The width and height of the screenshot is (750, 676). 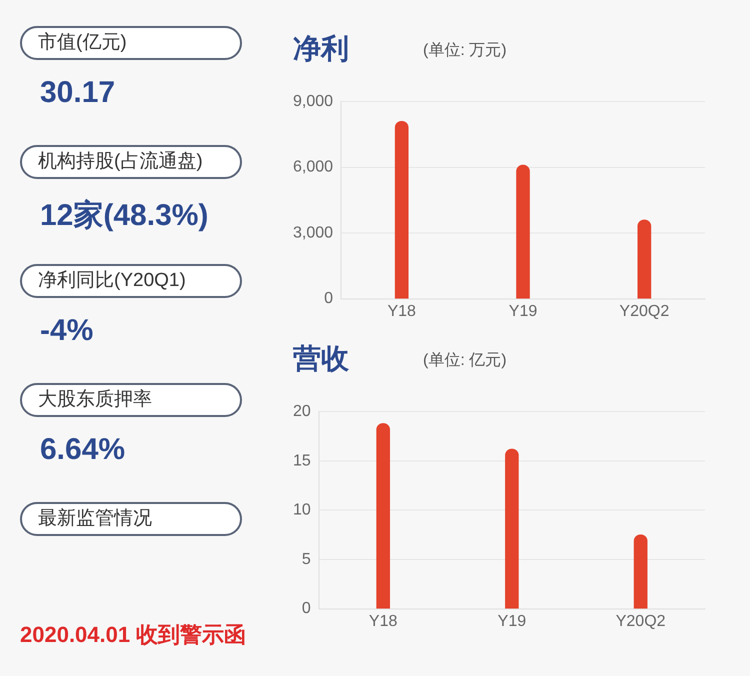 What do you see at coordinates (313, 101) in the screenshot?
I see `y-tick-label: 9,000` at bounding box center [313, 101].